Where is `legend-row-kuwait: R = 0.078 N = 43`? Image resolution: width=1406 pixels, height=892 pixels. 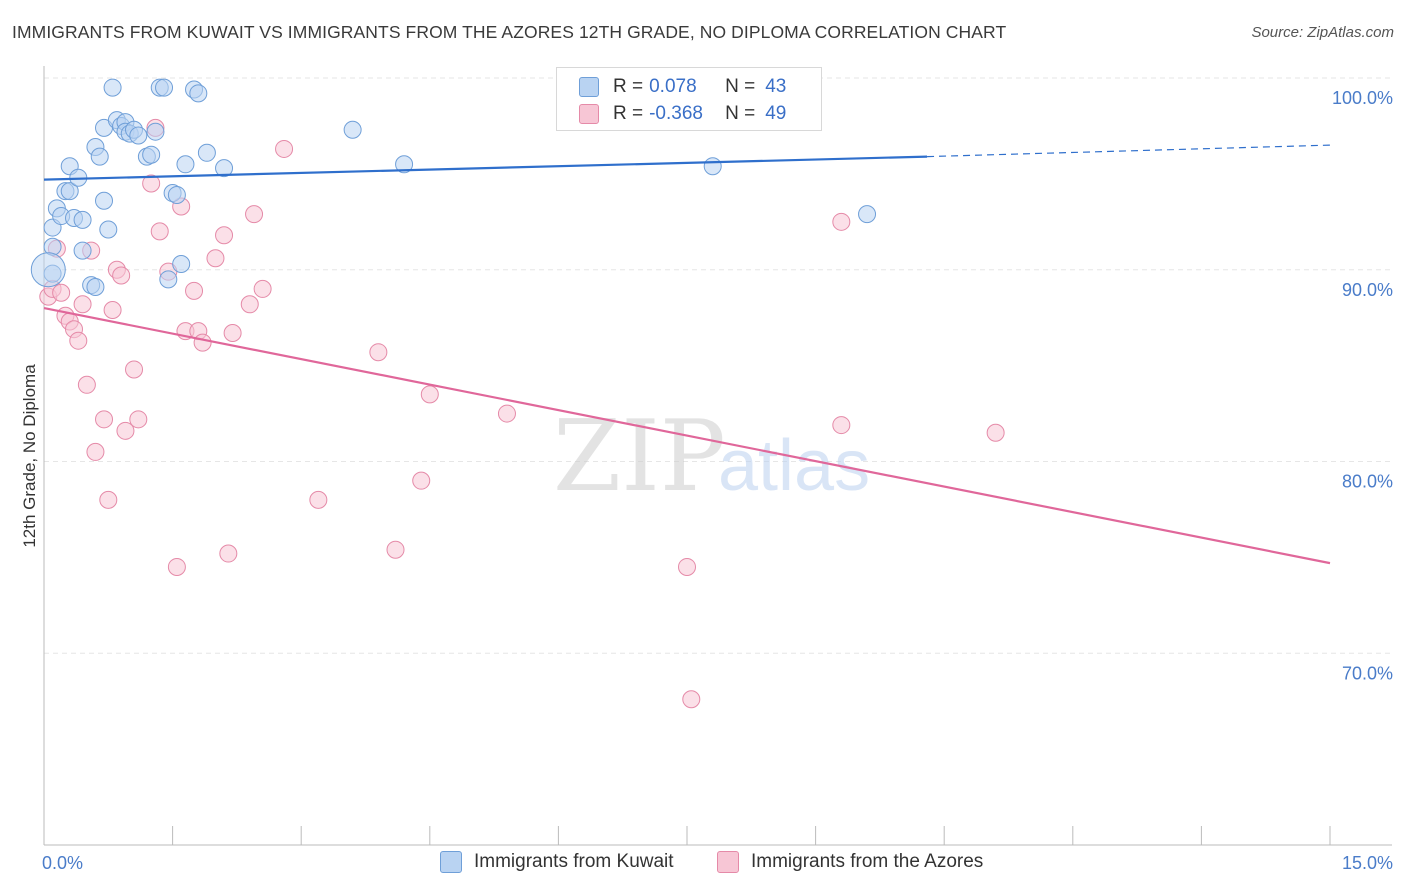
legend-row-kuwait: R = 0.078 N = 43 is located at coordinates (682, 87).